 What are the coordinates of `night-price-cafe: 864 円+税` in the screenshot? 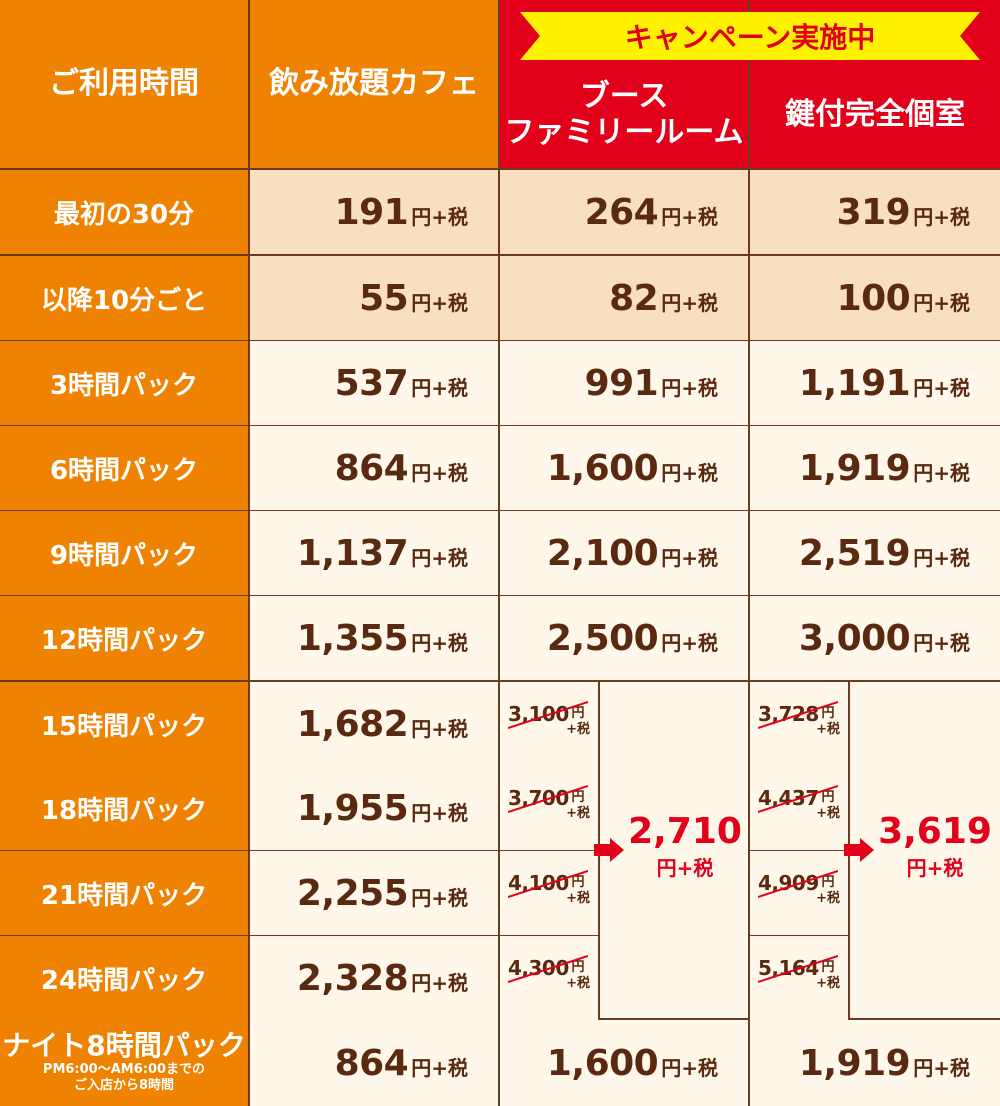 It's located at (374, 1063).